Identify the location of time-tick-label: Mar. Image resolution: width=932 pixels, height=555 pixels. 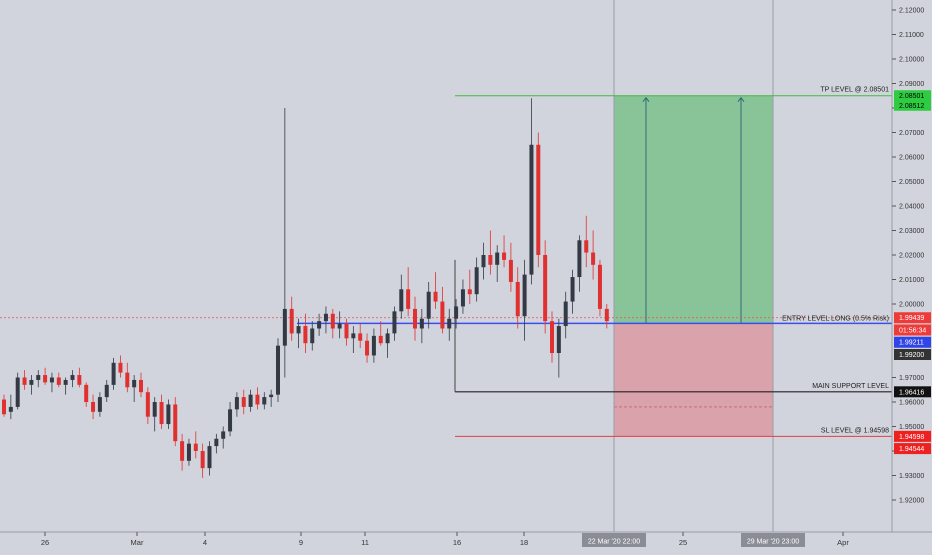
(137, 542).